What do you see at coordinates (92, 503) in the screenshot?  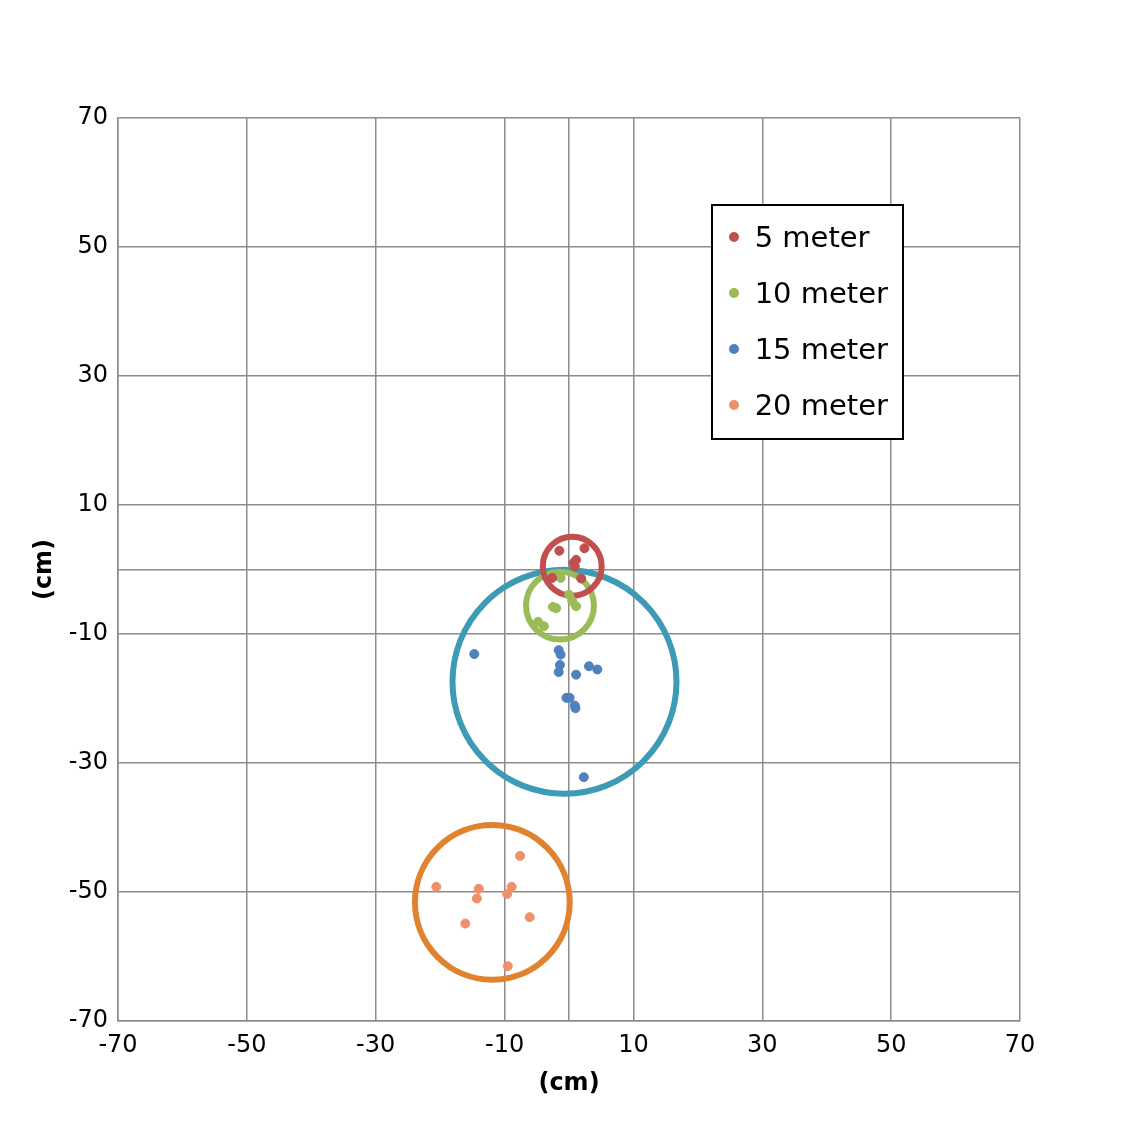 I see `y-tick-label: 10` at bounding box center [92, 503].